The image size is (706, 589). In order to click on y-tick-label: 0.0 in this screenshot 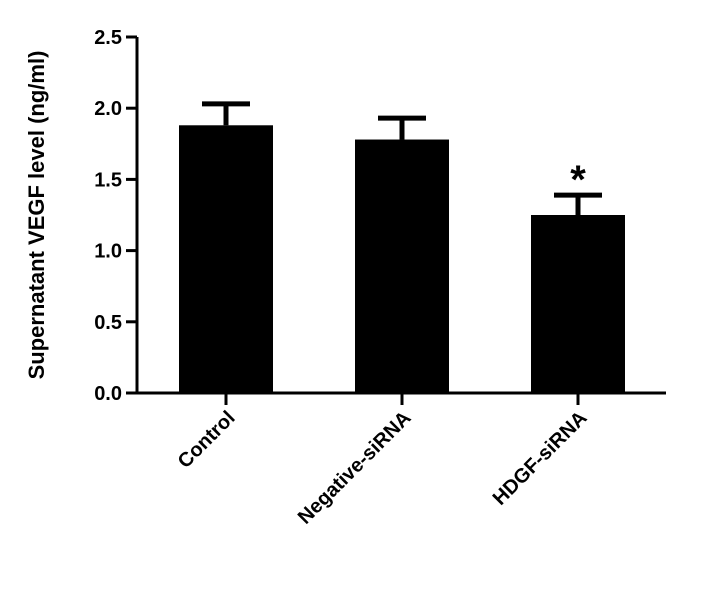, I will do `click(108, 394)`.